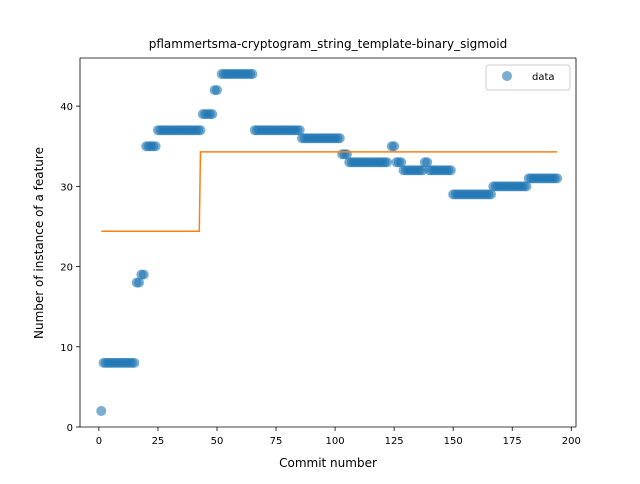 Image resolution: width=640 pixels, height=484 pixels. What do you see at coordinates (571, 441) in the screenshot?
I see `x-tick-label: 200` at bounding box center [571, 441].